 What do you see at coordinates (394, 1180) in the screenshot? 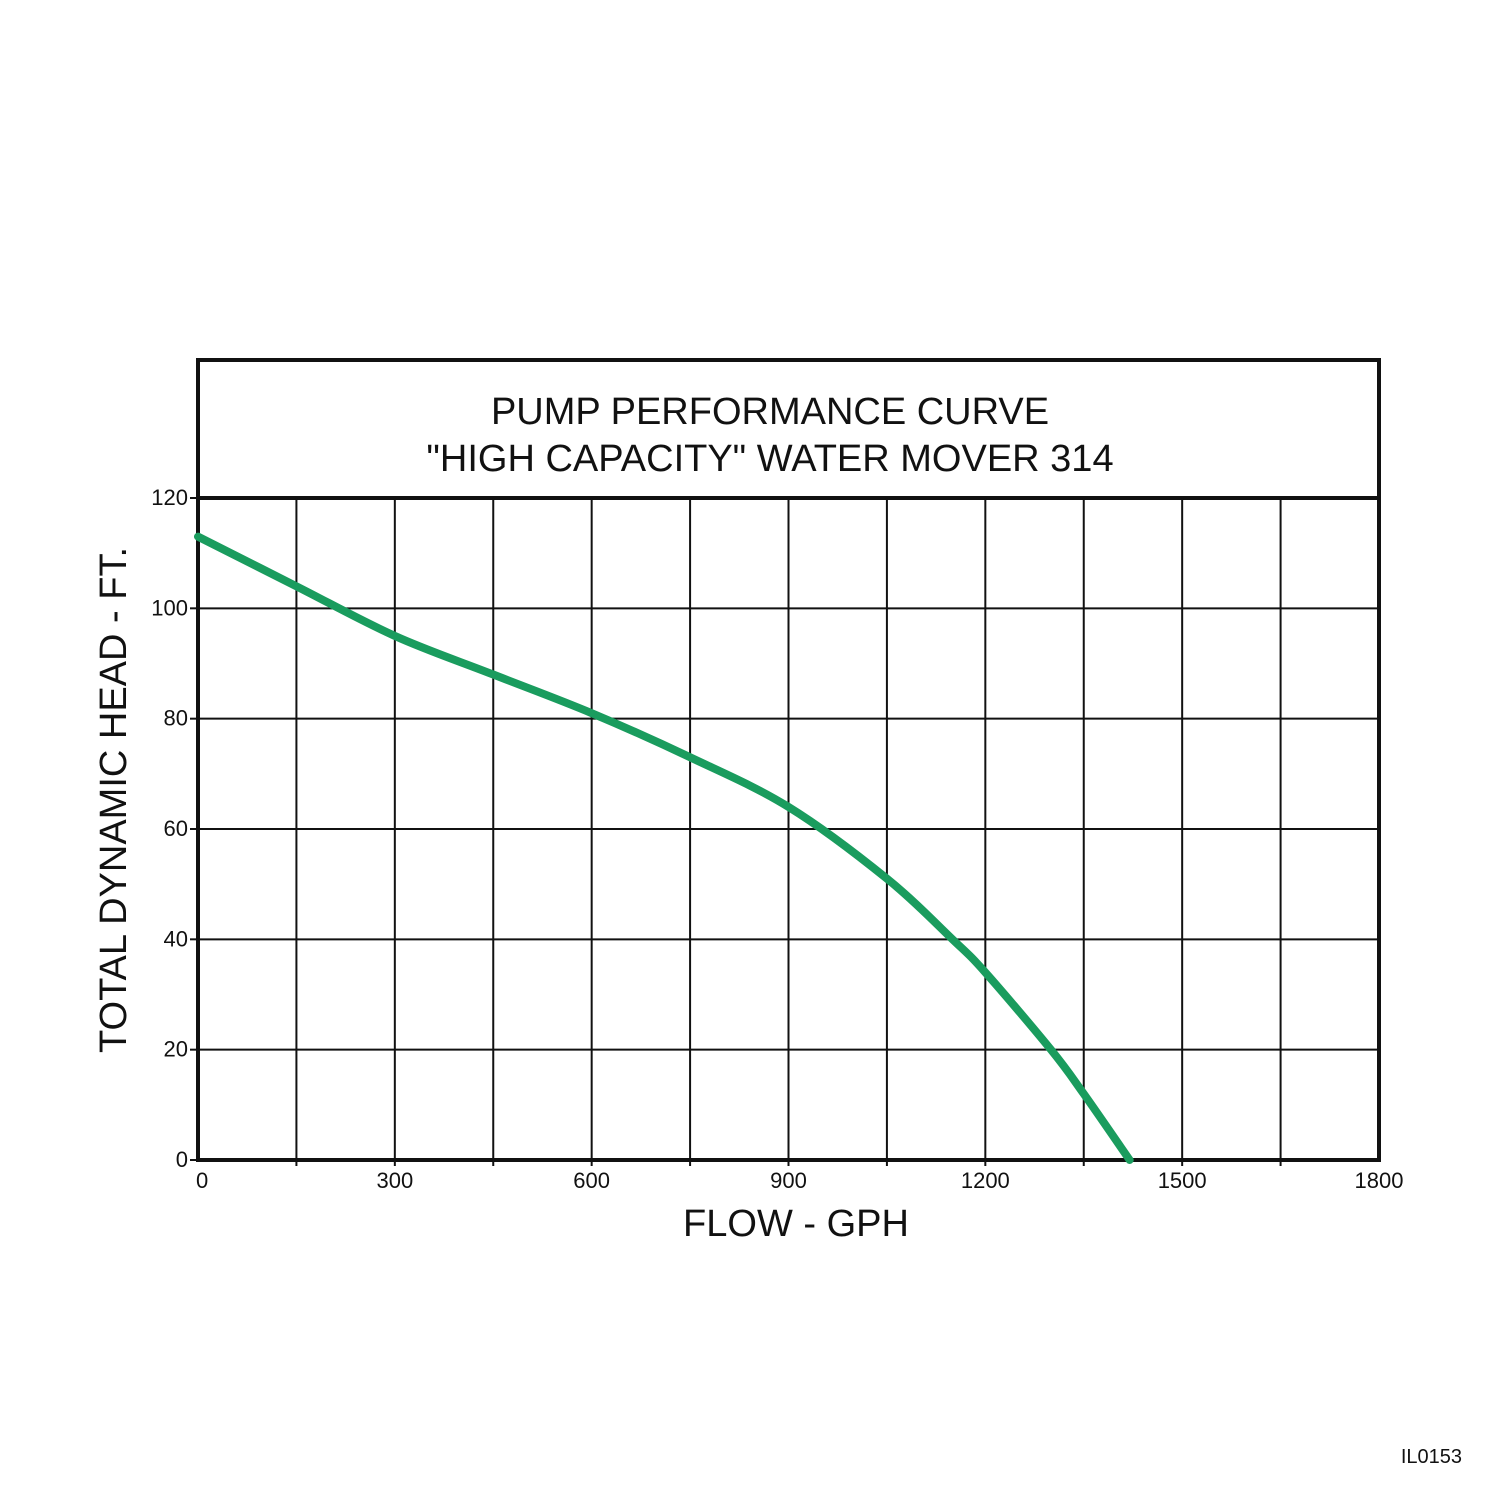
I see `x-tick-label: 300` at bounding box center [394, 1180].